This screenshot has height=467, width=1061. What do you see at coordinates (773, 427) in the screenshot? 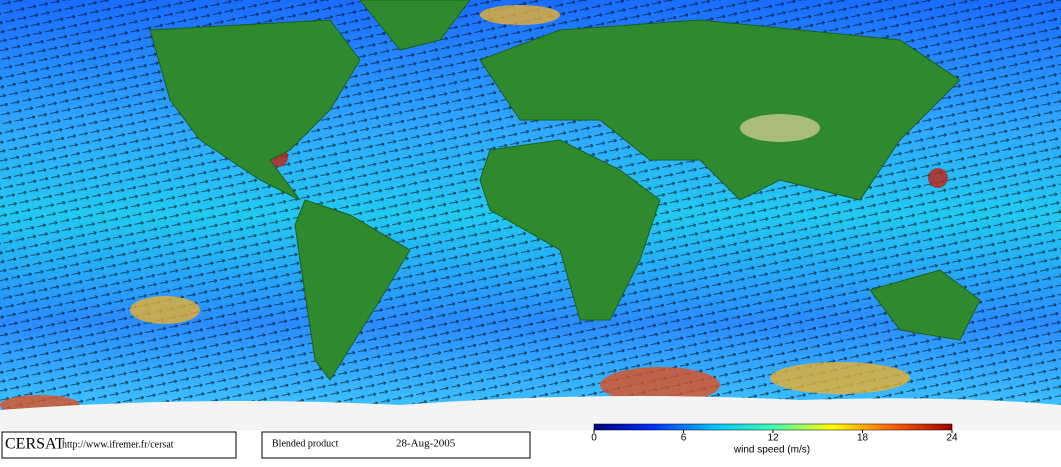
I see `colorbar-scale` at bounding box center [773, 427].